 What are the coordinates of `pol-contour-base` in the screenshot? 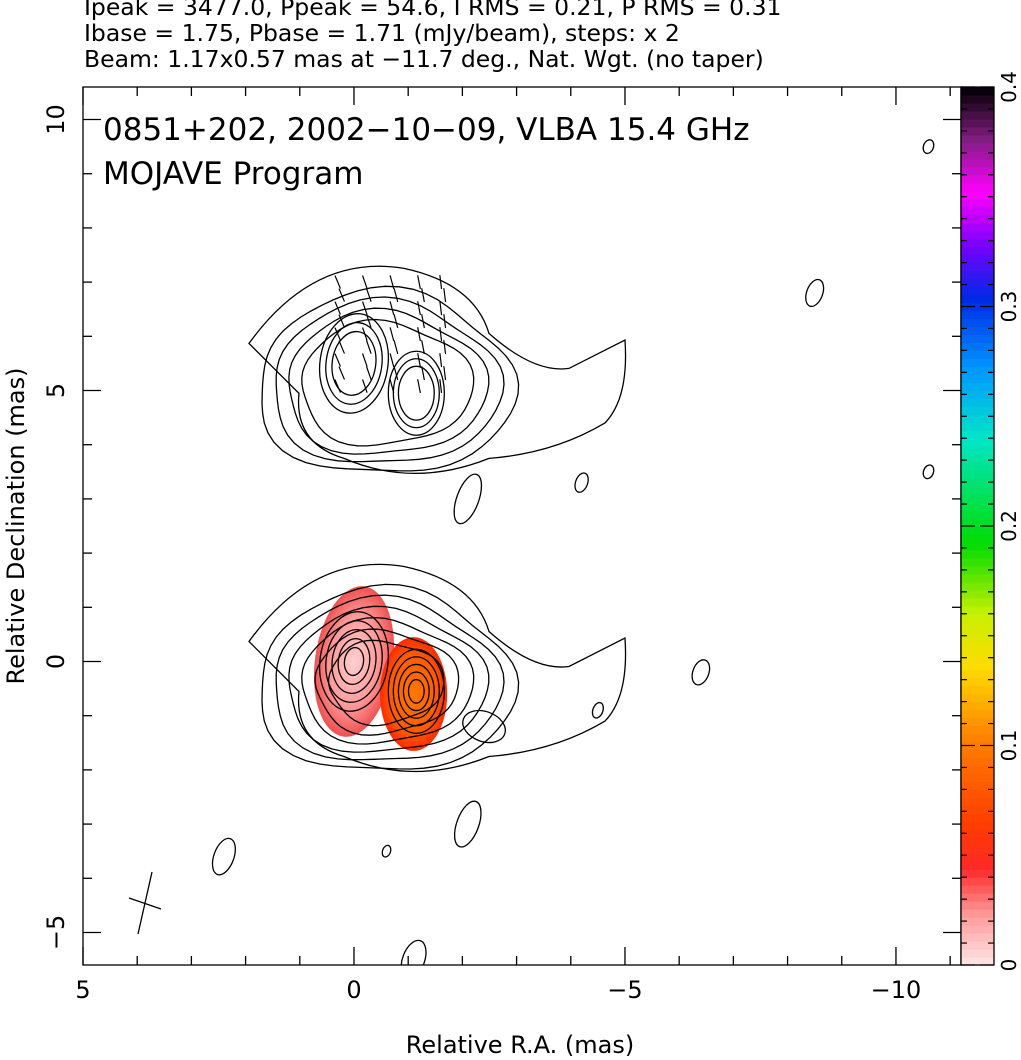 It's located at (437, 369).